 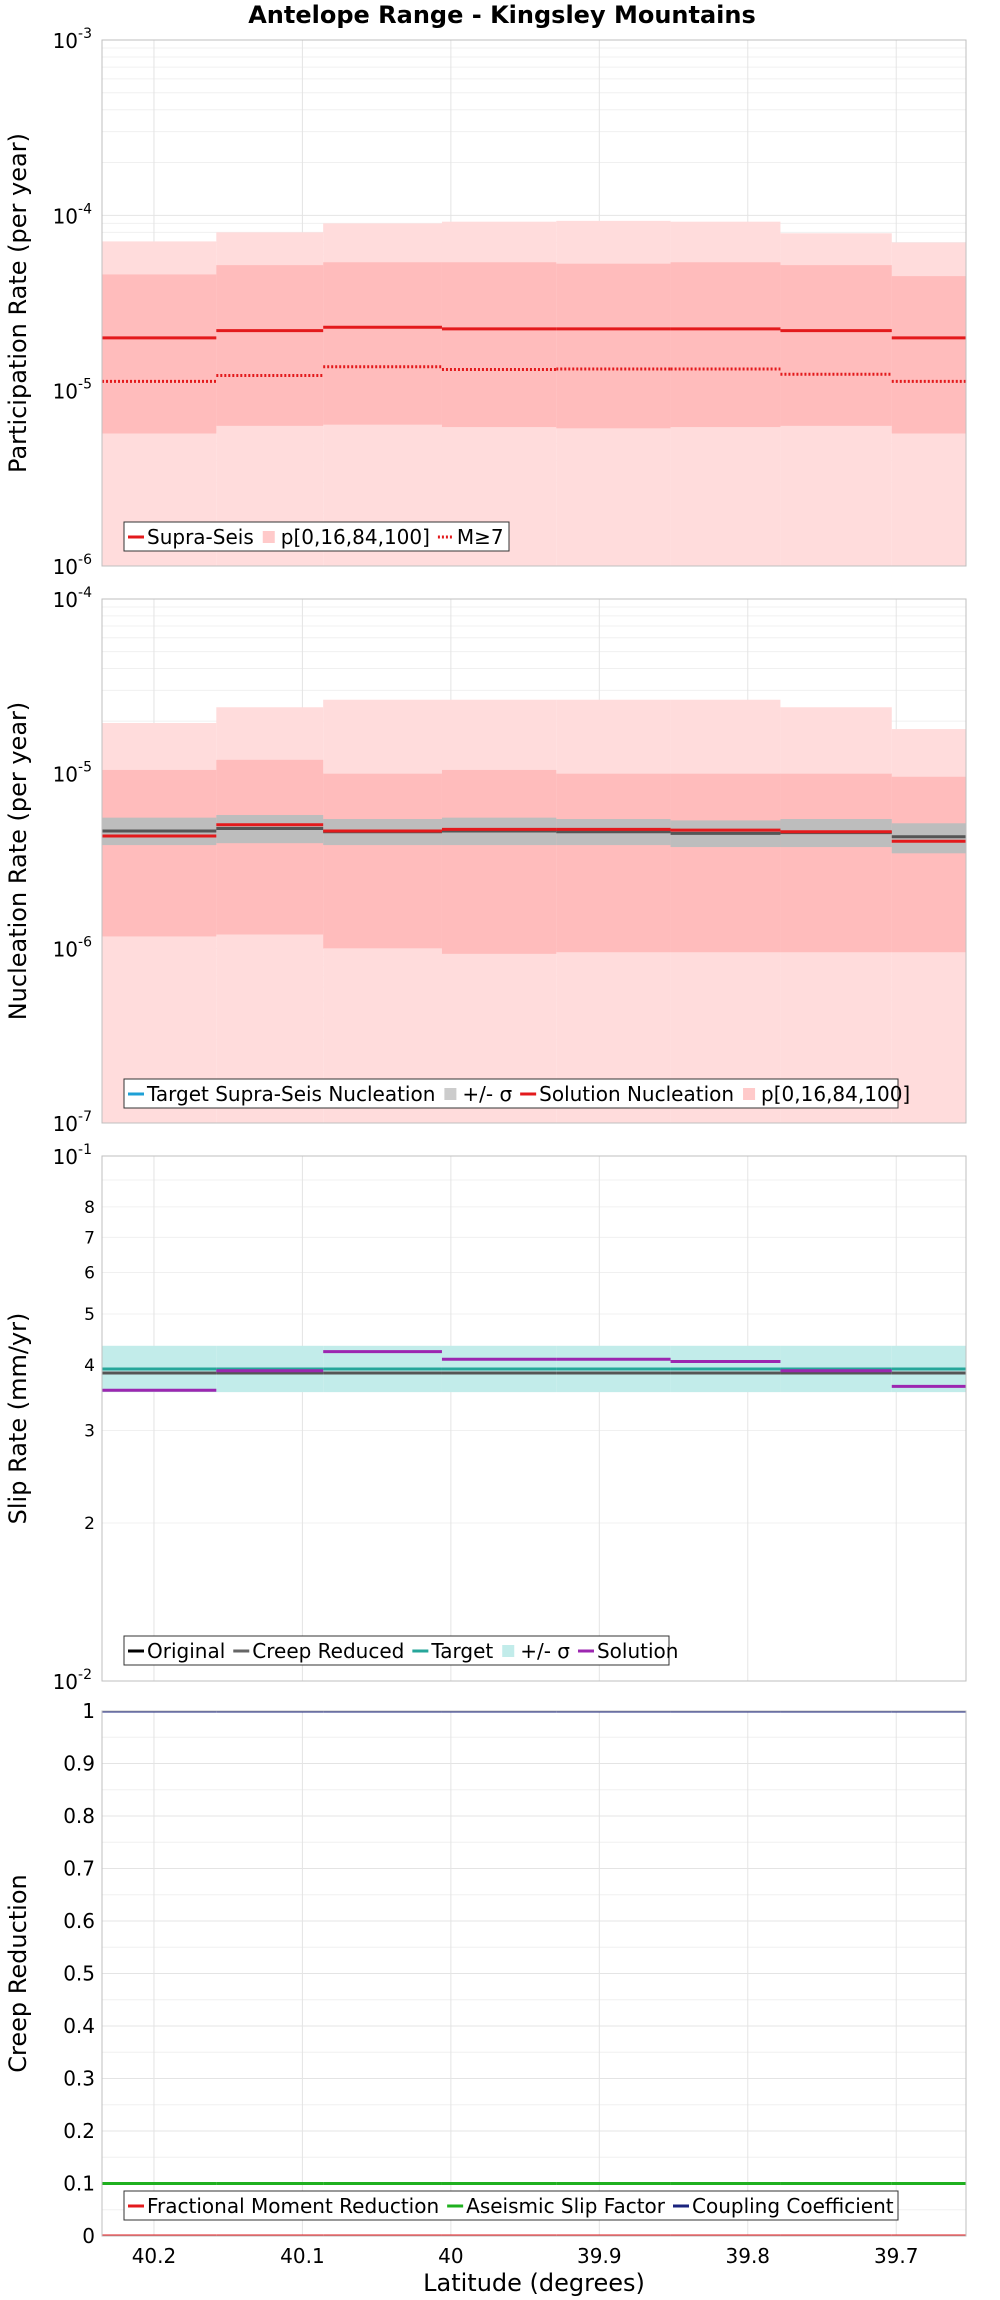 What do you see at coordinates (74, 1418) in the screenshot?
I see `y-tick-labels: 10⁻¹ 10⁻² 8 7 6 5 4 3 2` at bounding box center [74, 1418].